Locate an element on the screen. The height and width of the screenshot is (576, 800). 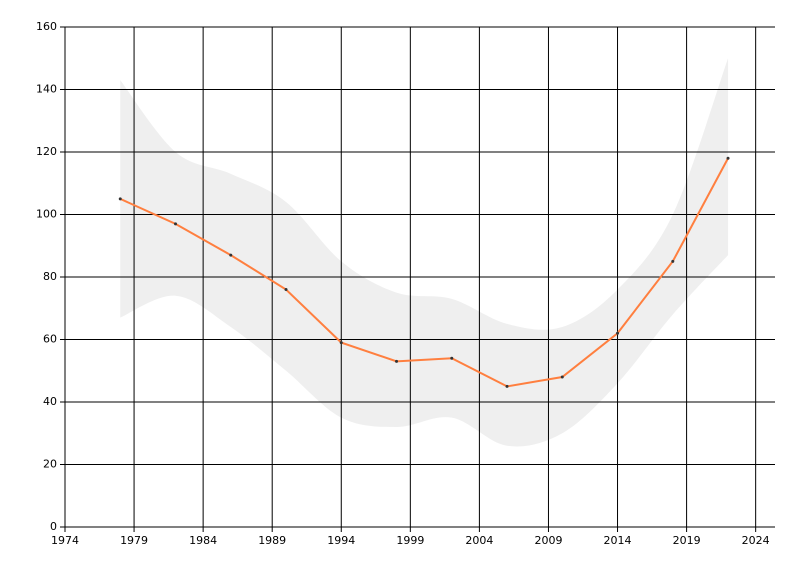
y-tick-label: 80 is located at coordinates (50, 276).